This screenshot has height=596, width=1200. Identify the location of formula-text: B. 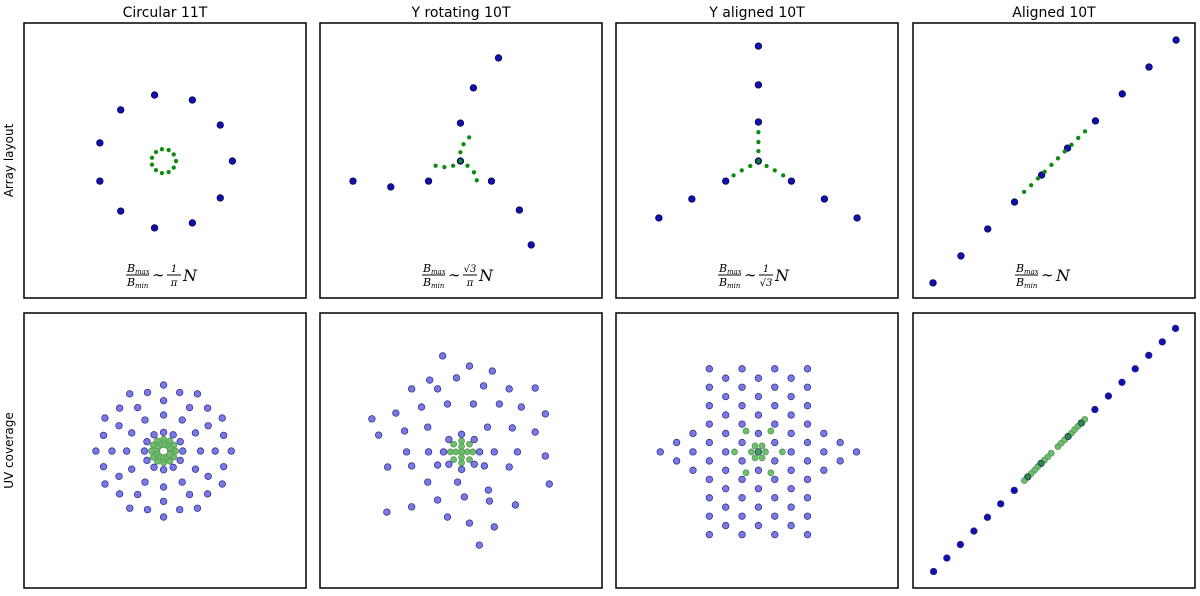
(426, 282).